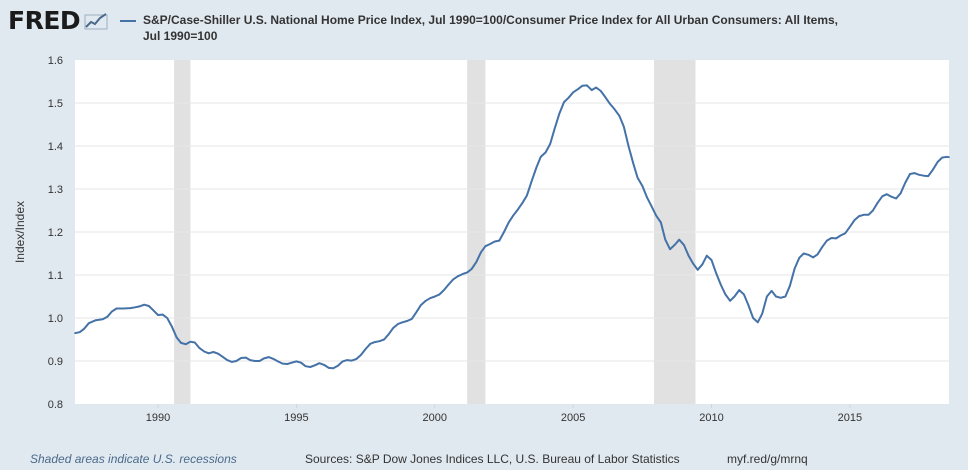 This screenshot has width=968, height=470. I want to click on y-tick-label: 1.0, so click(55, 319).